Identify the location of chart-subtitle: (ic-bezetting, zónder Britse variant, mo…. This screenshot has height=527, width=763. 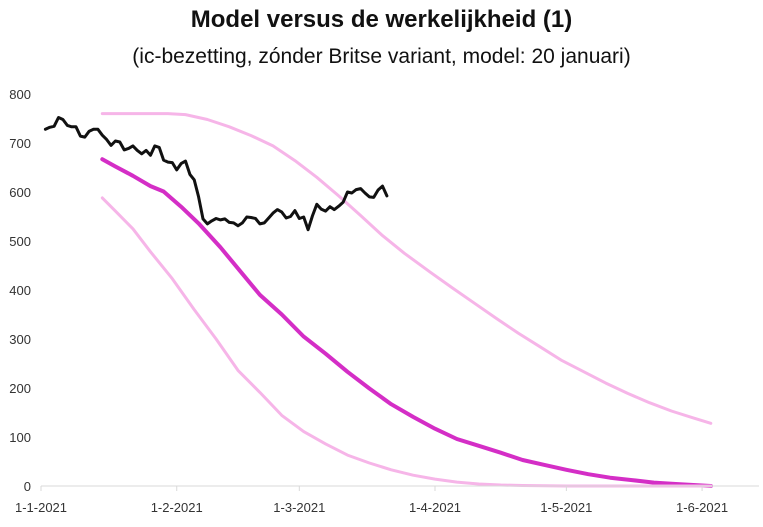
(381, 56).